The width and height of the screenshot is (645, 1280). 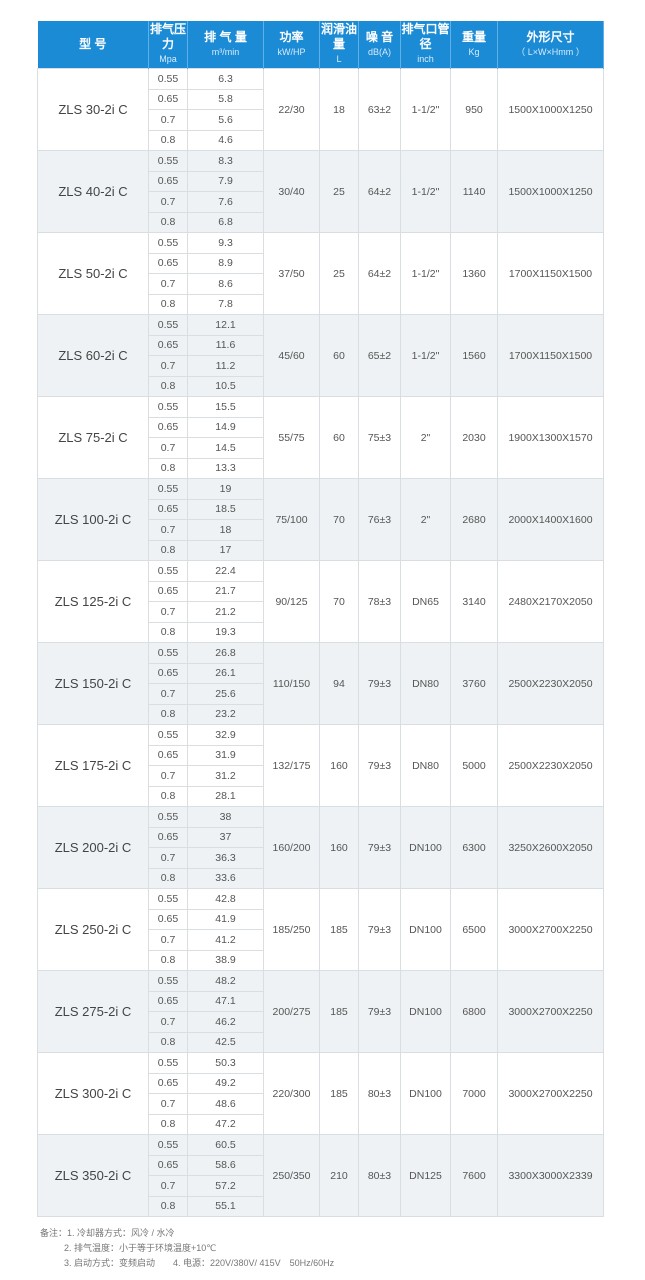 I want to click on oil-cell: 60, so click(x=339, y=355).